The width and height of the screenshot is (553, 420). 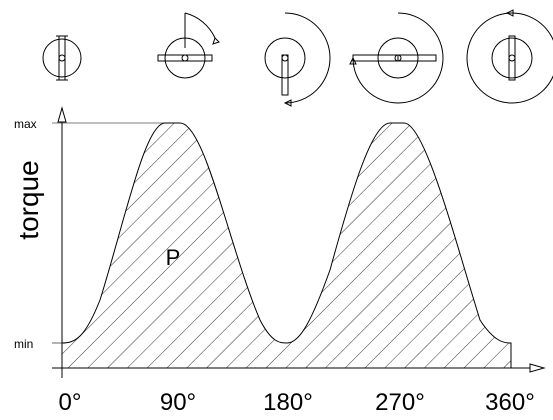 What do you see at coordinates (400, 402) in the screenshot?
I see `x-tick-label: 270°` at bounding box center [400, 402].